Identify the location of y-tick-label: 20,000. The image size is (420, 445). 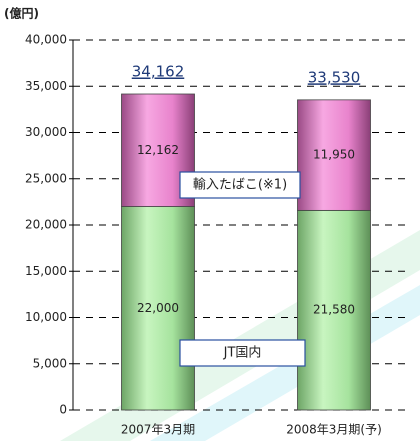
(46, 225).